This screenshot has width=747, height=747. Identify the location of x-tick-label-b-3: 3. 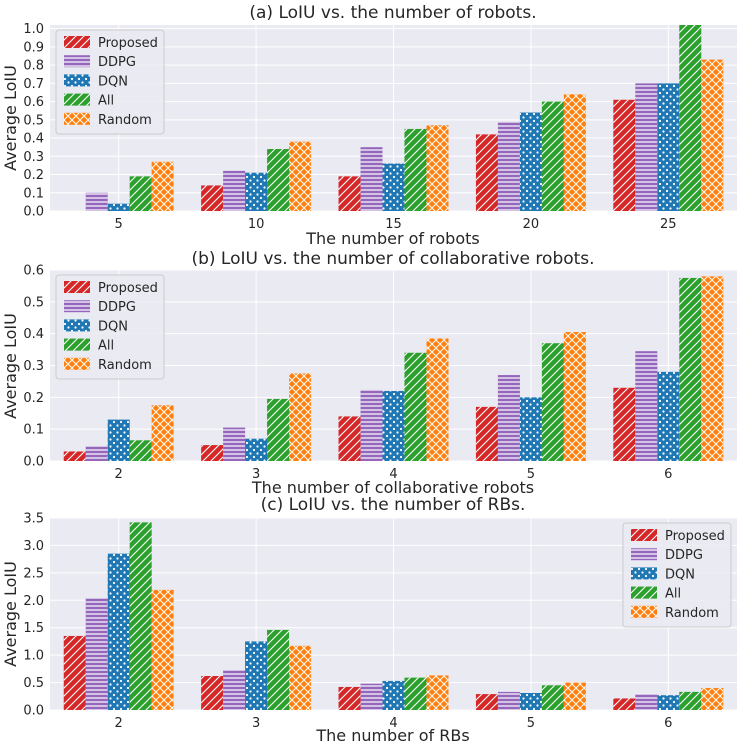
(256, 474).